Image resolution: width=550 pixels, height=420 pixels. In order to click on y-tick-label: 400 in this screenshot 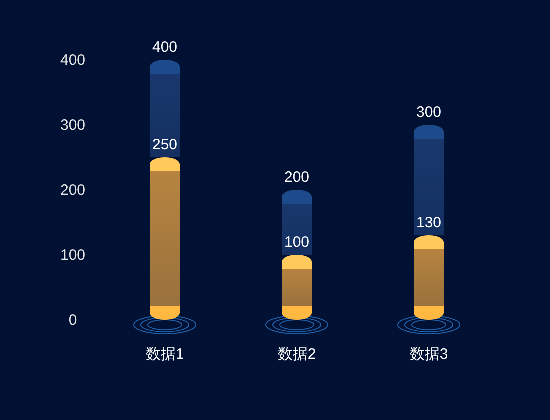, I will do `click(73, 60)`.